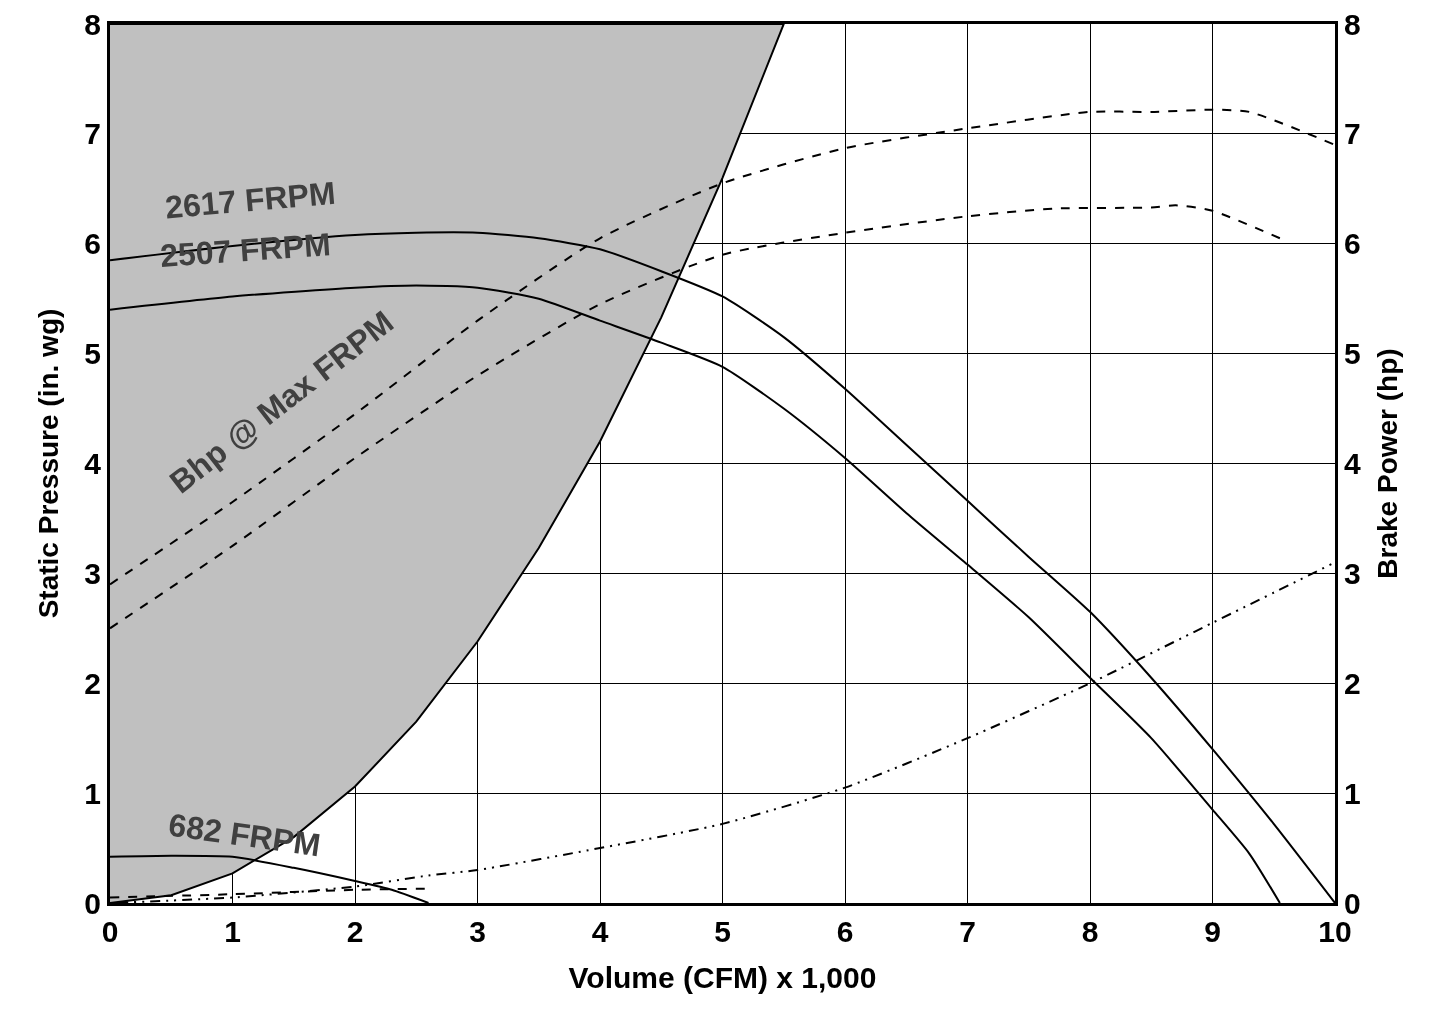 The image size is (1451, 1032). Describe the element at coordinates (92, 354) in the screenshot. I see `y-tick-label: 5` at that location.